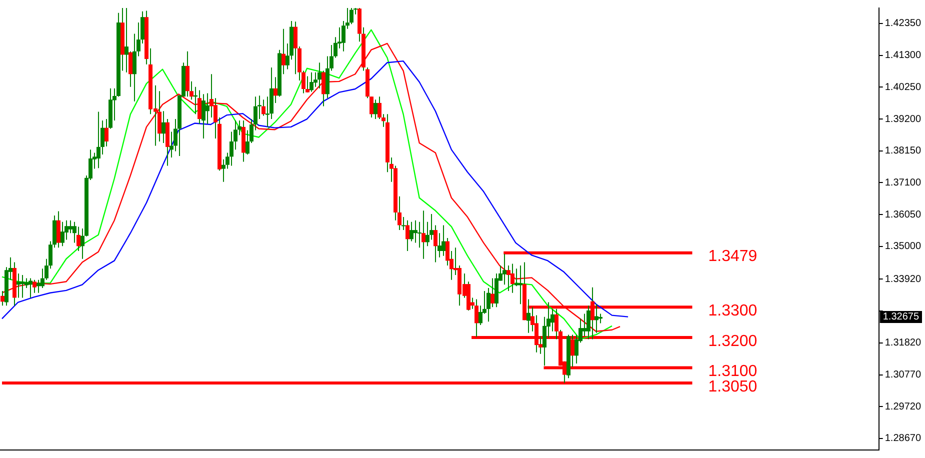 This screenshot has width=925, height=458. Describe the element at coordinates (903, 343) in the screenshot. I see `y-tick-label: 1.31820` at that location.